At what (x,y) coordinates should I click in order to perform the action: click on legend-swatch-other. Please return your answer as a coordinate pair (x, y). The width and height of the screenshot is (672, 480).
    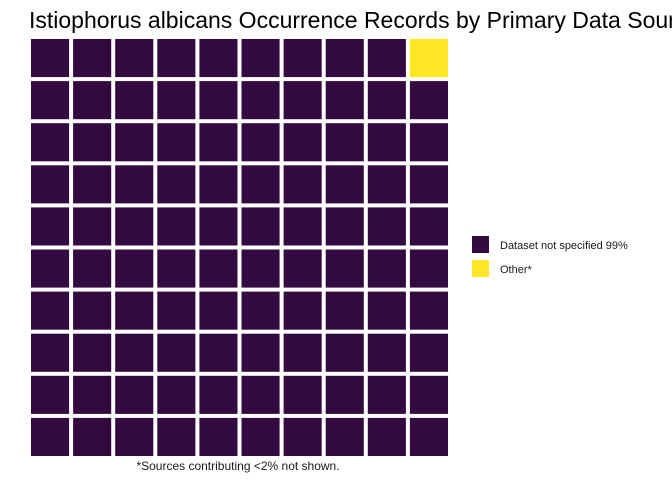
    Looking at the image, I should click on (480, 268).